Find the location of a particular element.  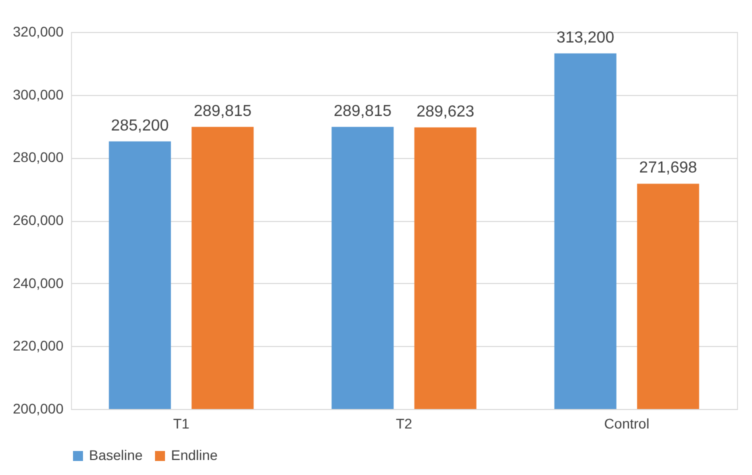

y-tick-label: 260,000 is located at coordinates (38, 220).